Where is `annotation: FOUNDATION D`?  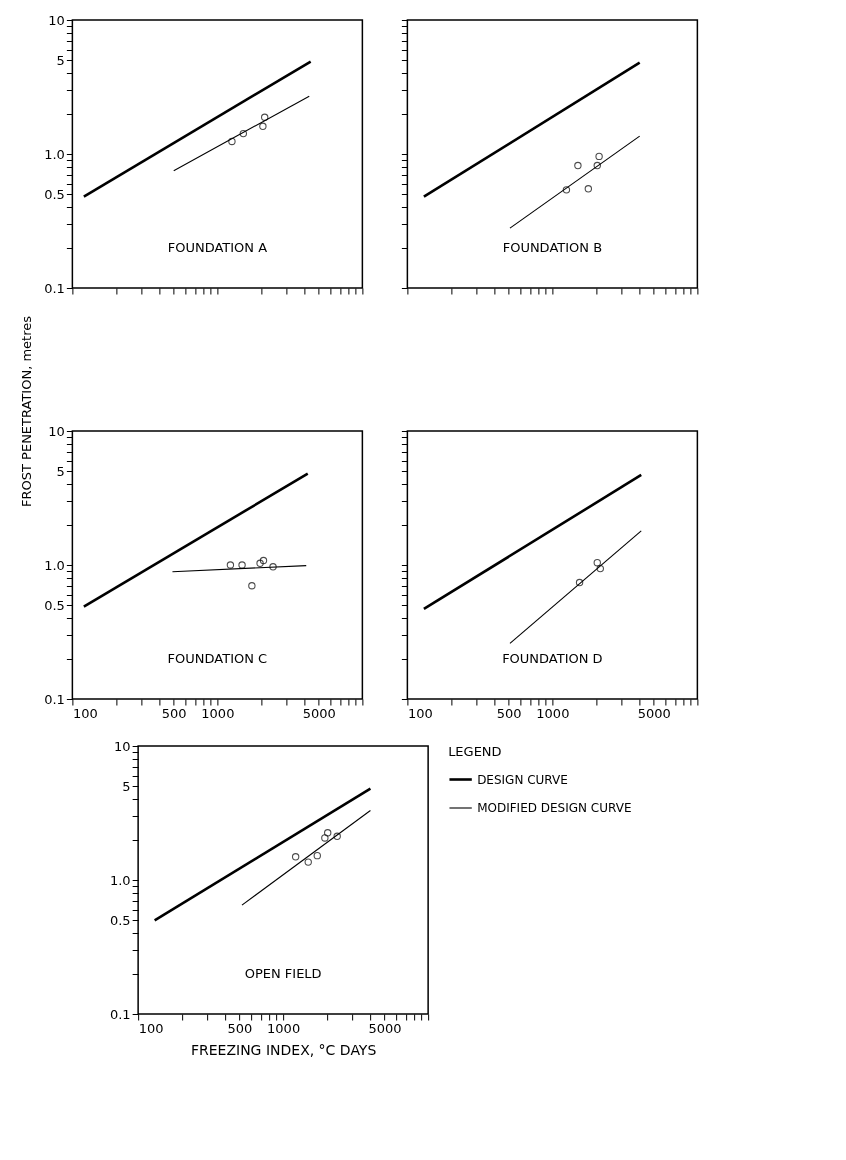 annotation: FOUNDATION D is located at coordinates (552, 658).